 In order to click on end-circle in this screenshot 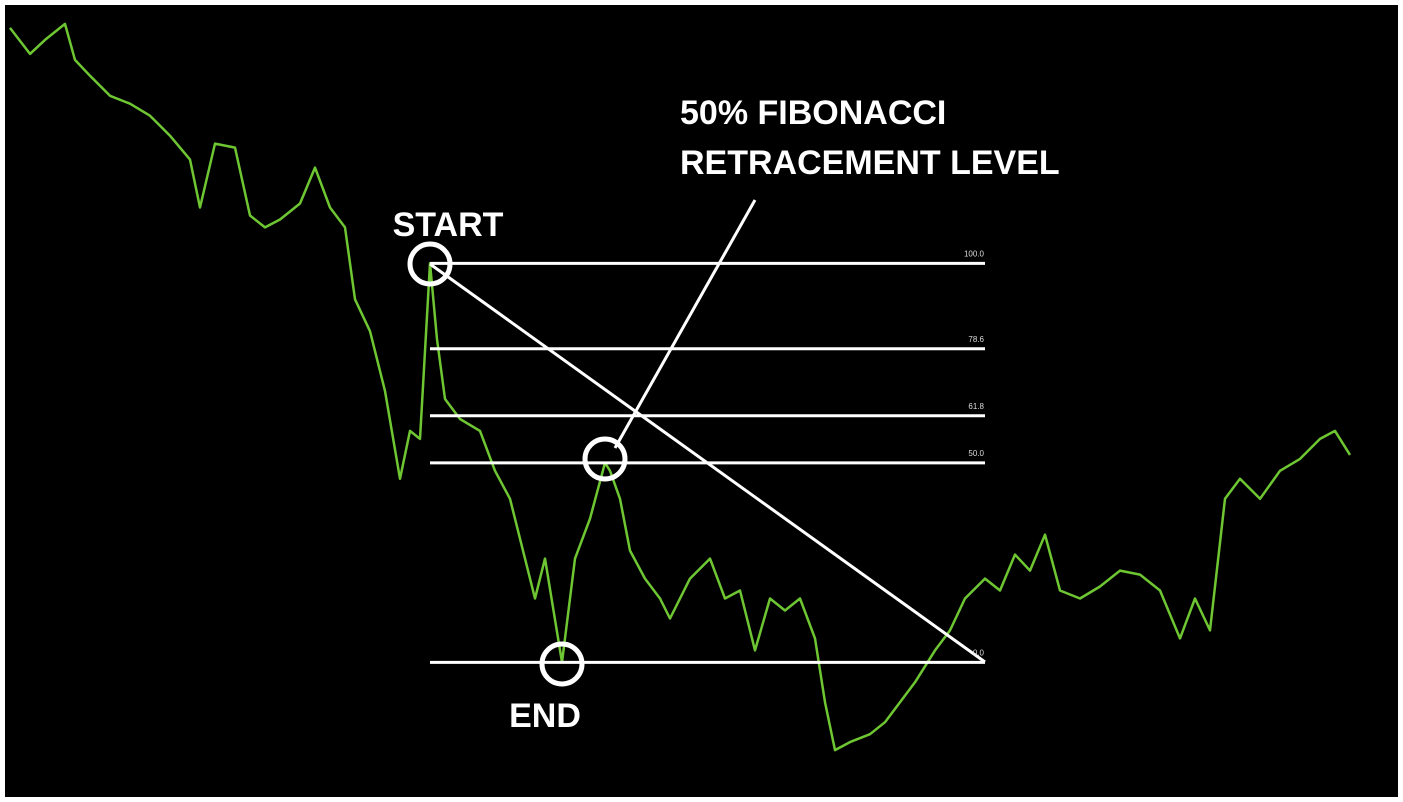, I will do `click(562, 664)`.